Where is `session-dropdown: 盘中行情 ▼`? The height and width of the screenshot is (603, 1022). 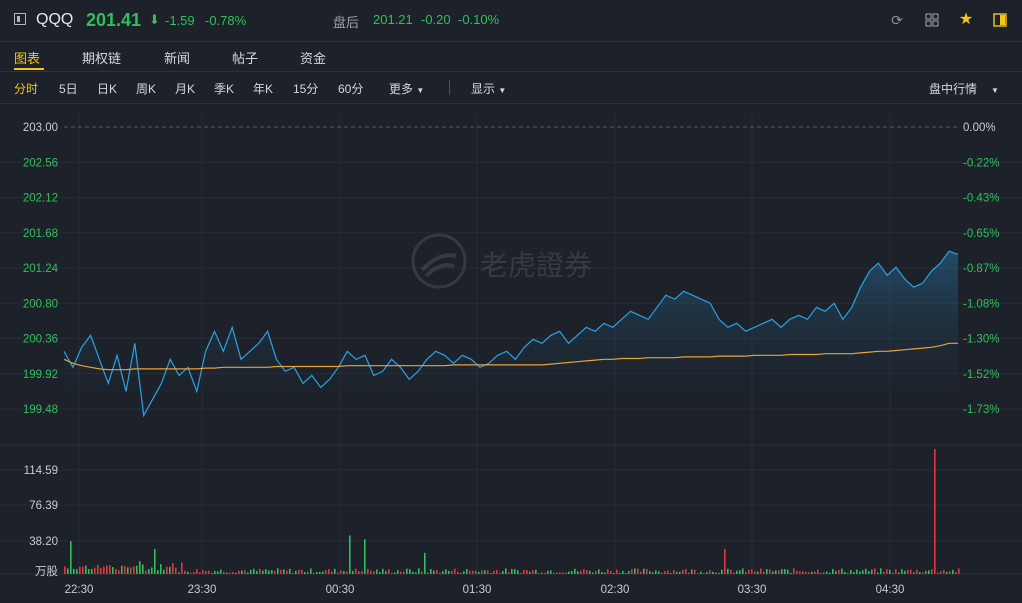
session-dropdown: 盘中行情 ▼ is located at coordinates (964, 88).